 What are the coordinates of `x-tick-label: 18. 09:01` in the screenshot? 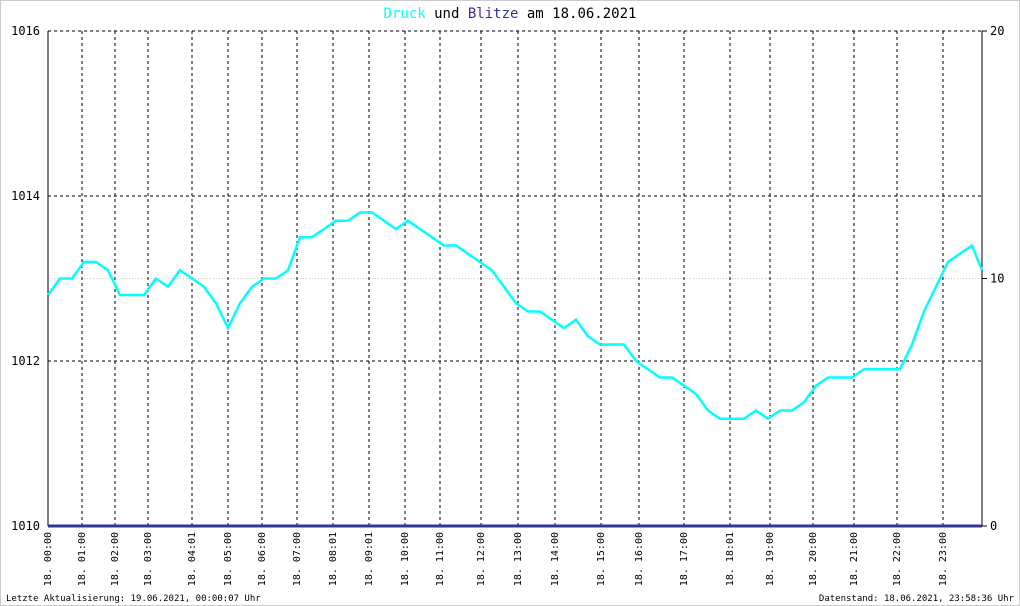 It's located at (369, 559).